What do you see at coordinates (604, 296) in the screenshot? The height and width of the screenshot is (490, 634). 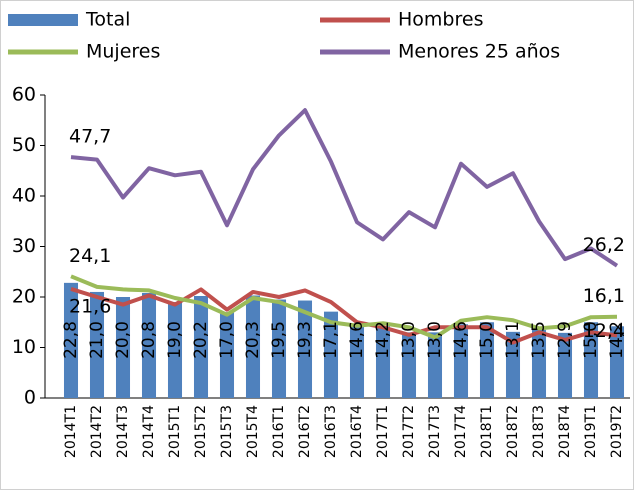 I see `line-value-label: 16,1` at bounding box center [604, 296].